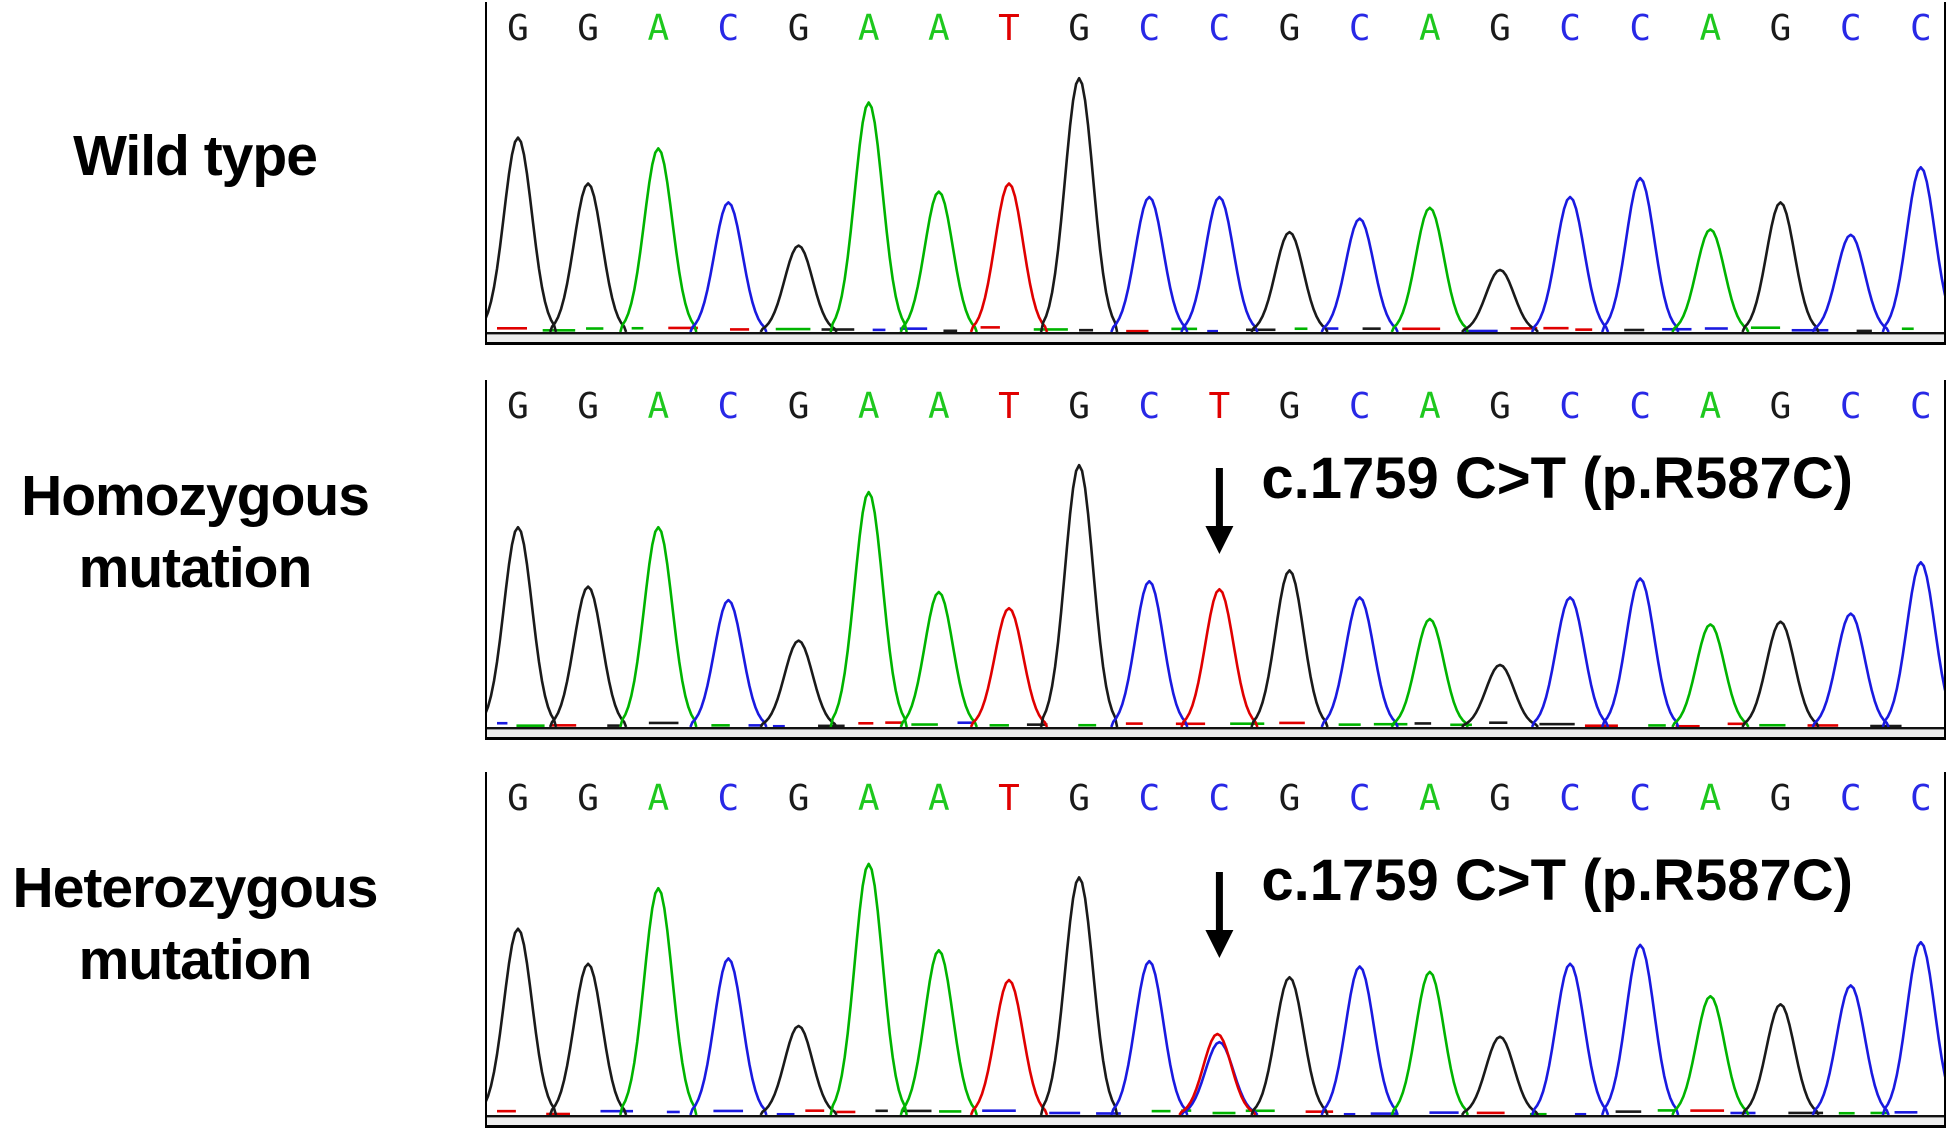 This screenshot has height=1130, width=1949. I want to click on base-call-c-21: C, so click(1921, 28).